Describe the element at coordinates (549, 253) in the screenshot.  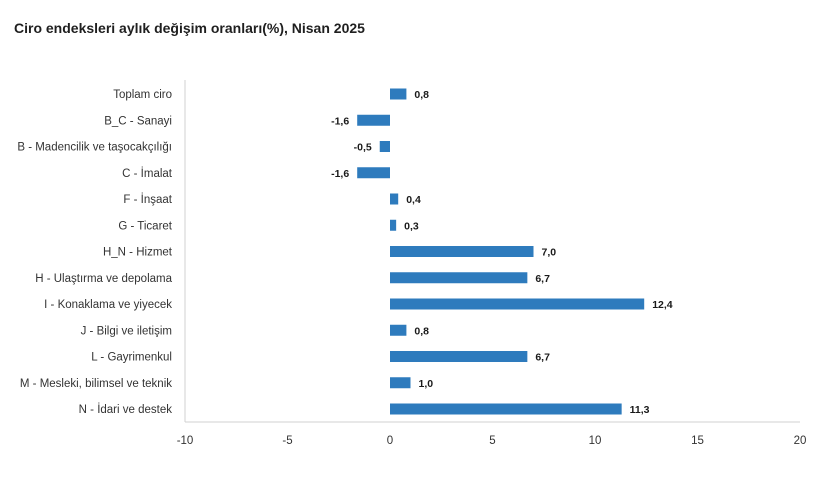
I see `data-label: 7,0` at that location.